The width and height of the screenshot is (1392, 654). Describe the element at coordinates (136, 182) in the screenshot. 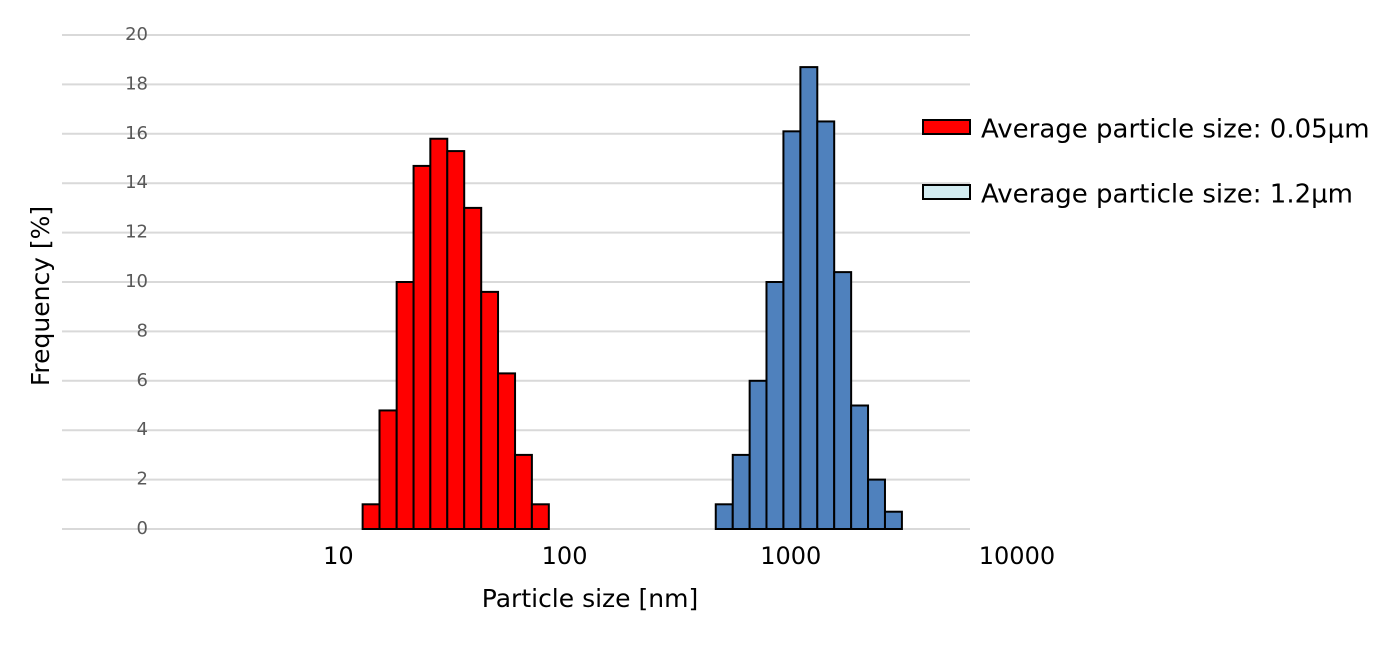

I see `y-tick-label: 14` at that location.